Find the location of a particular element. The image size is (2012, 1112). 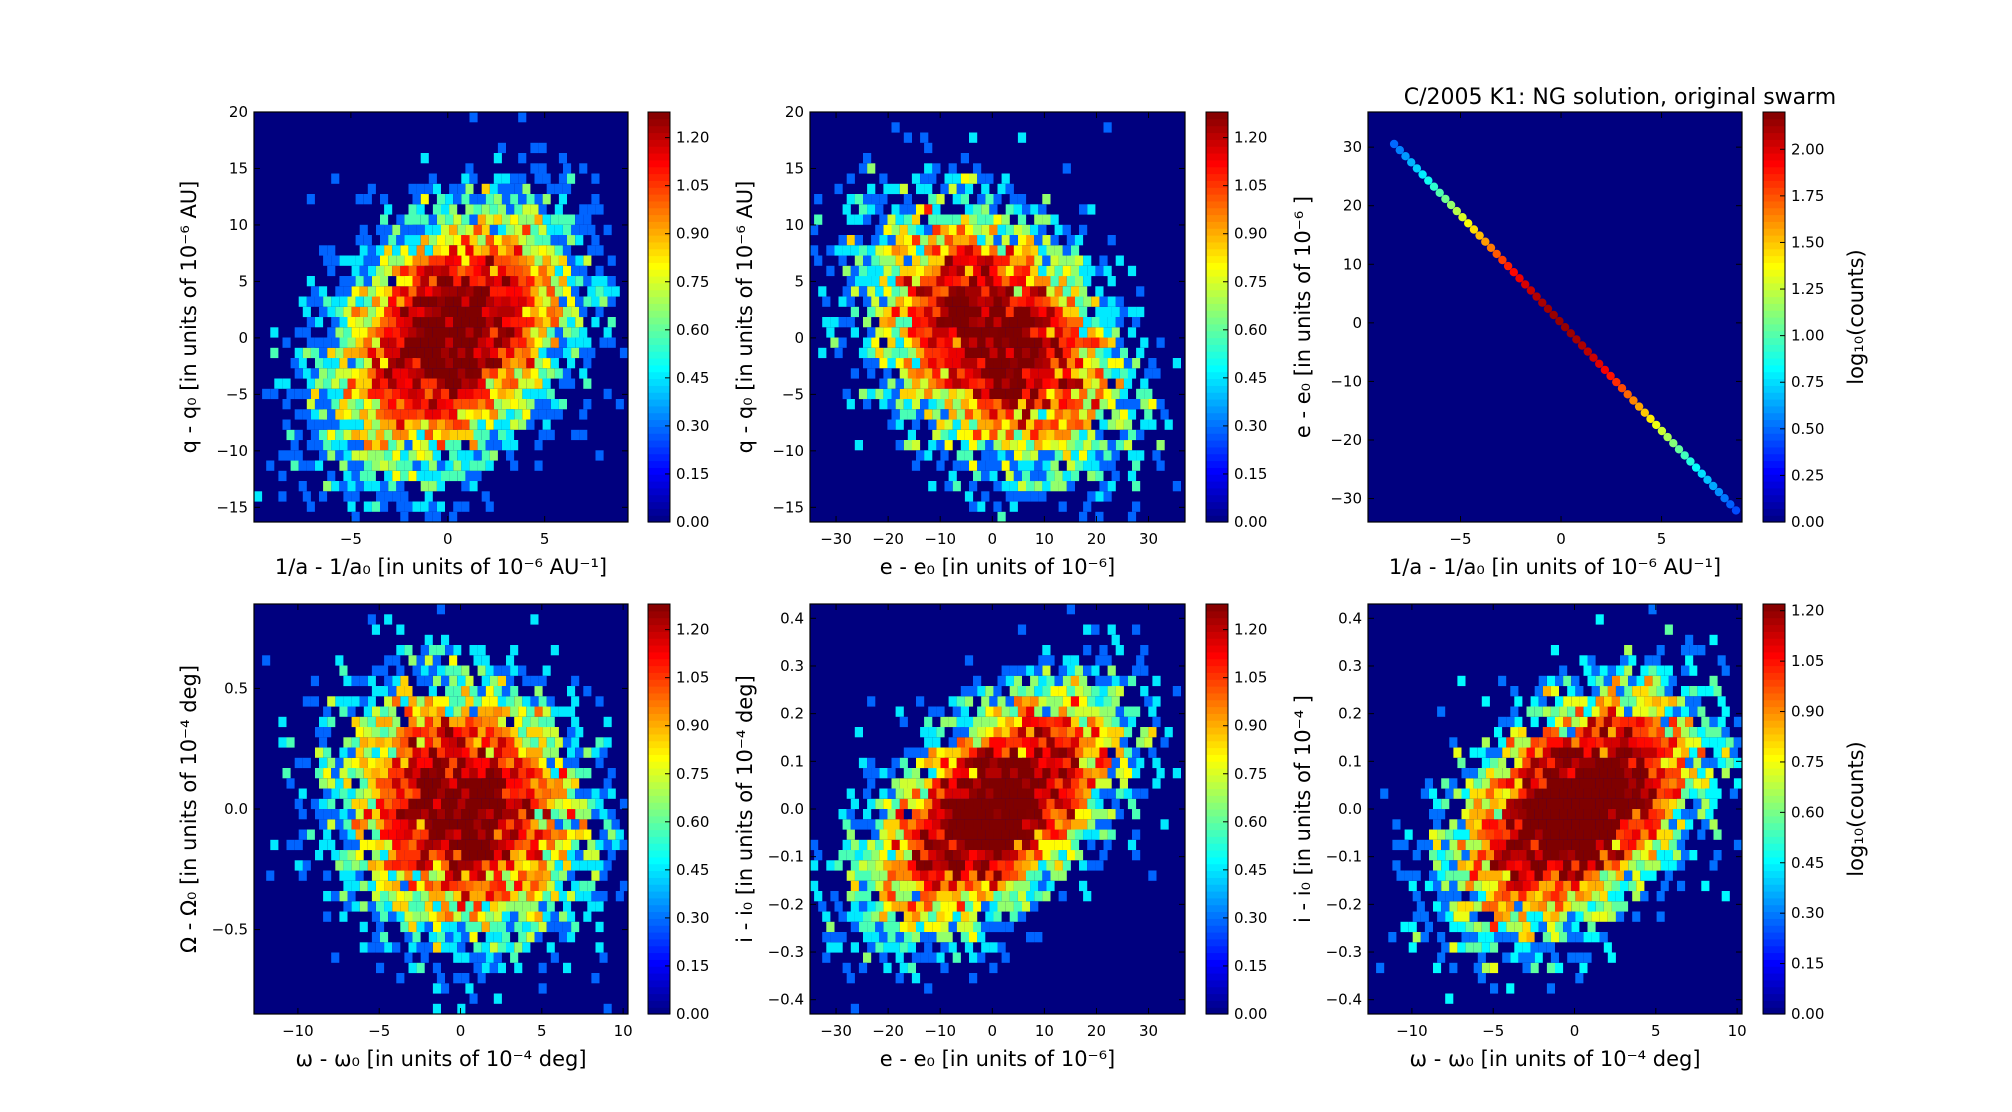

colorbar-tick-label: 0.30 is located at coordinates (692, 426).